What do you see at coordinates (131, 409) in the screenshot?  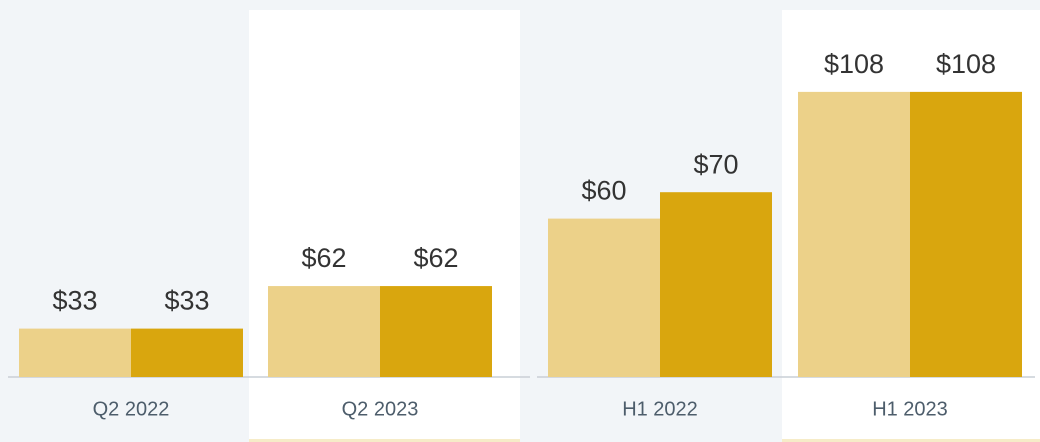 I see `x-tick-label: Q2 2022` at bounding box center [131, 409].